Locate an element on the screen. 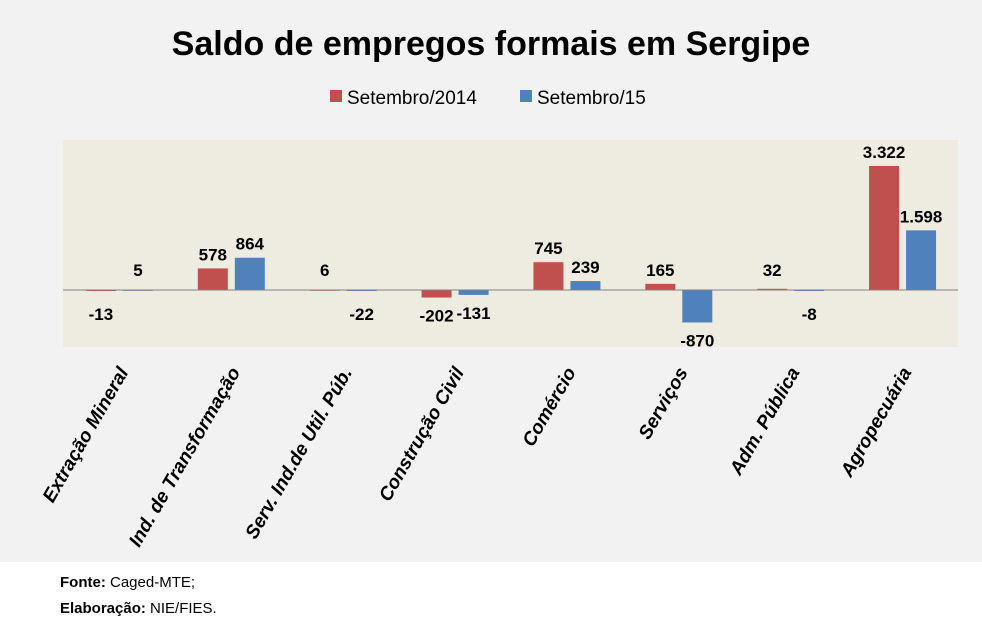  source-label: Fonte: is located at coordinates (83, 582).